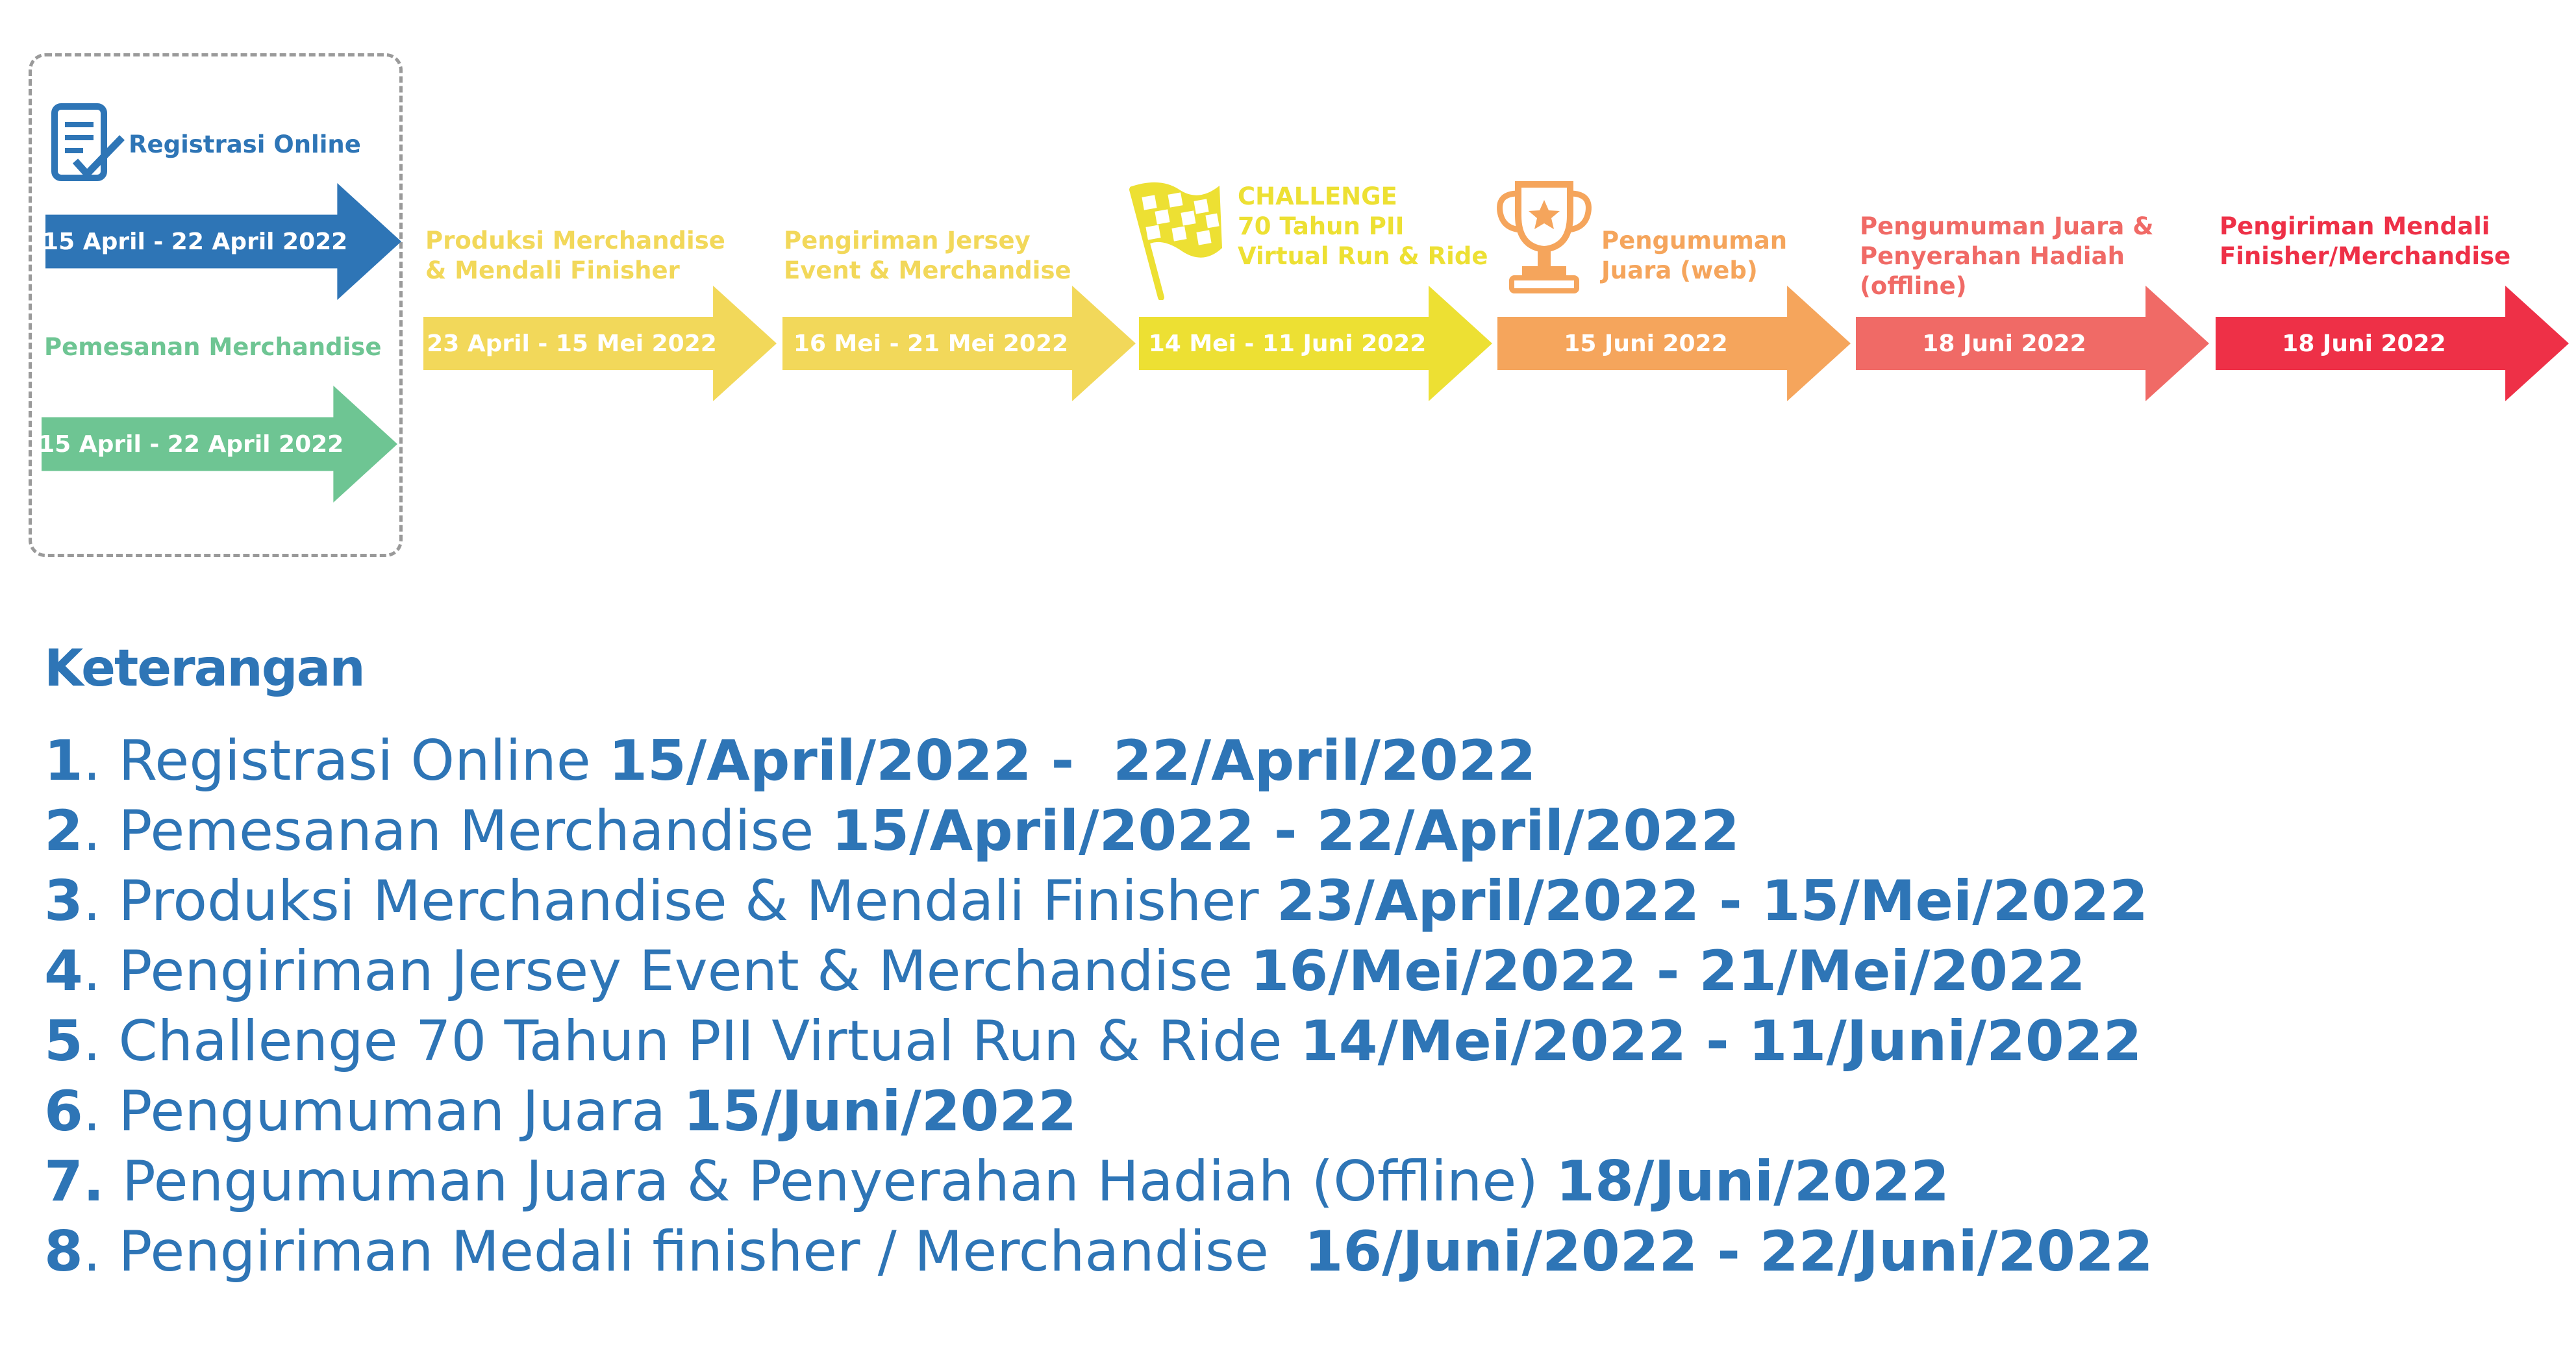 This screenshot has width=2576, height=1366. I want to click on stage-2-label: Pemesanan Merchandise, so click(213, 347).